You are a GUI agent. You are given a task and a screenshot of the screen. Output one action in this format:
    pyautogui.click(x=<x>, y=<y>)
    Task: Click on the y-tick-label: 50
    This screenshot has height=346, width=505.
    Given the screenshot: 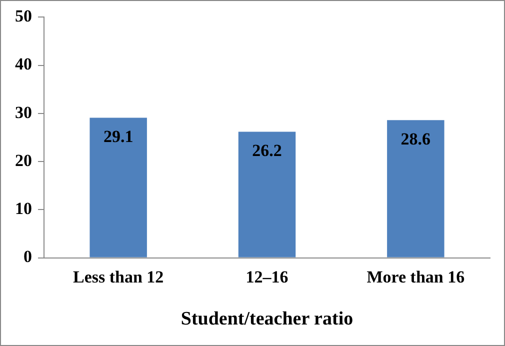 What is the action you would take?
    pyautogui.click(x=23, y=16)
    